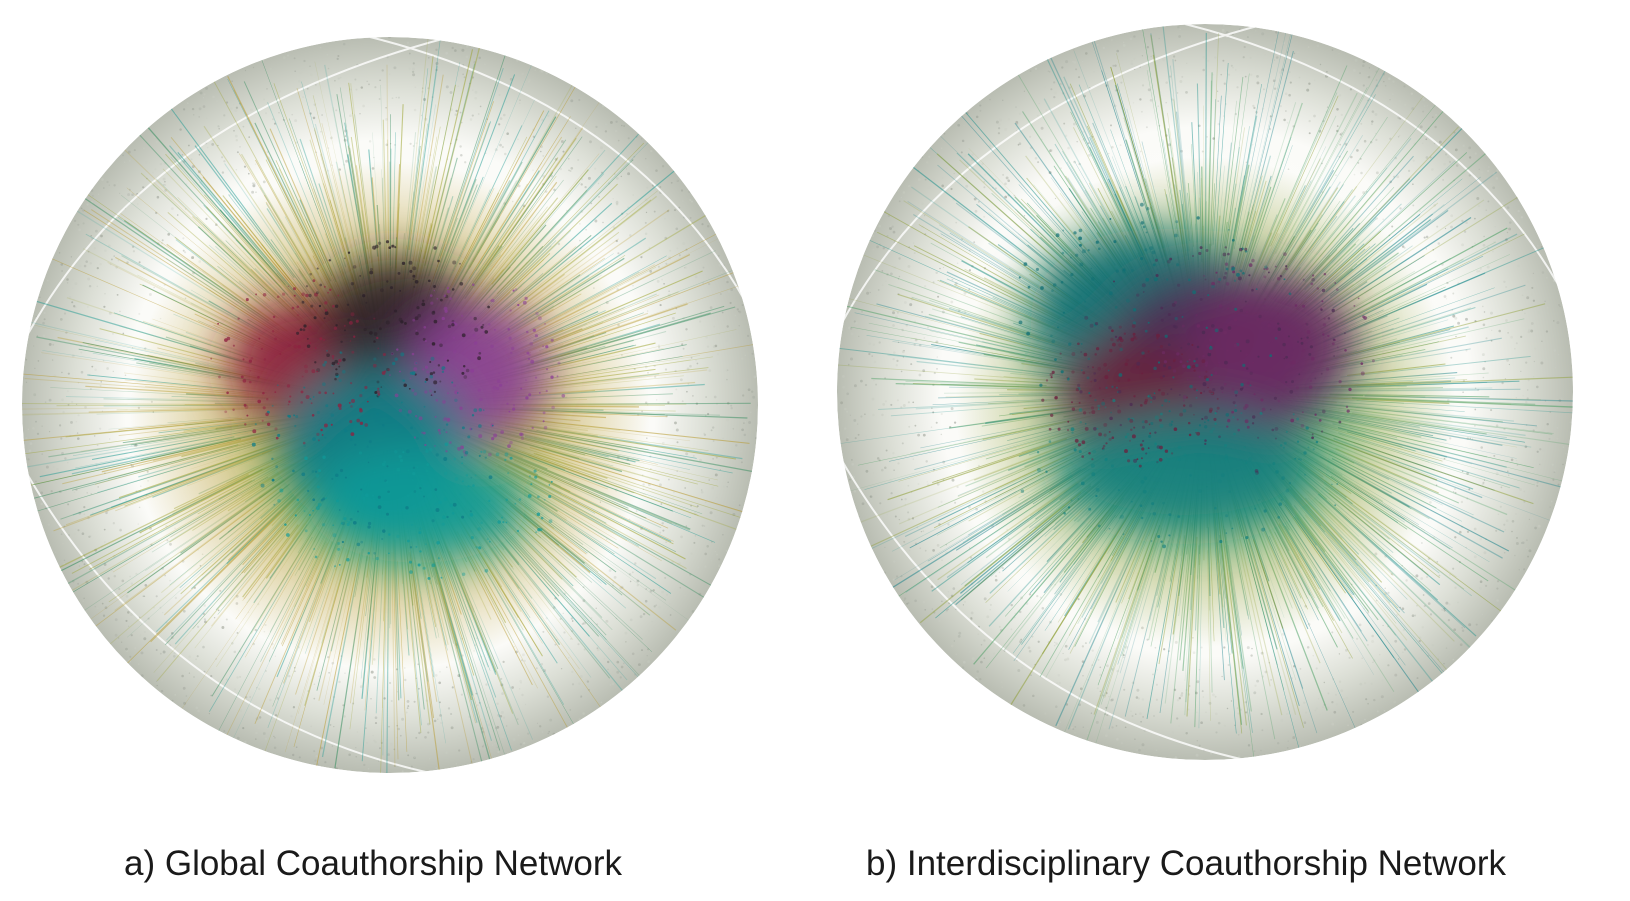 This screenshot has height=901, width=1630. Describe the element at coordinates (373, 863) in the screenshot. I see `caption-global-network: a) Global Coauthorship Network` at that location.